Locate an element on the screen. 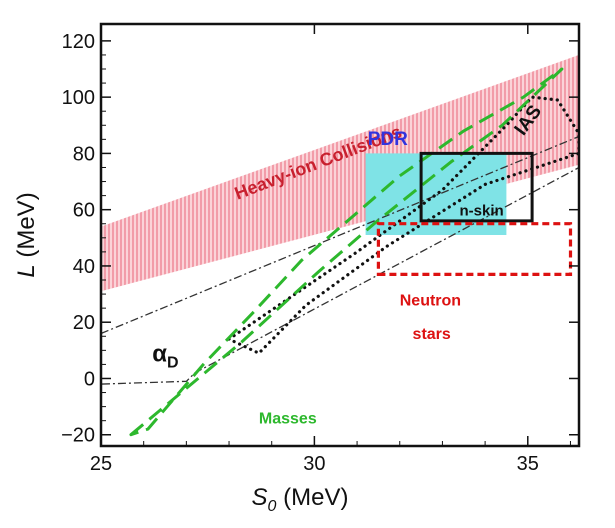  y-axis-title: L (MeV) is located at coordinates (26, 234).